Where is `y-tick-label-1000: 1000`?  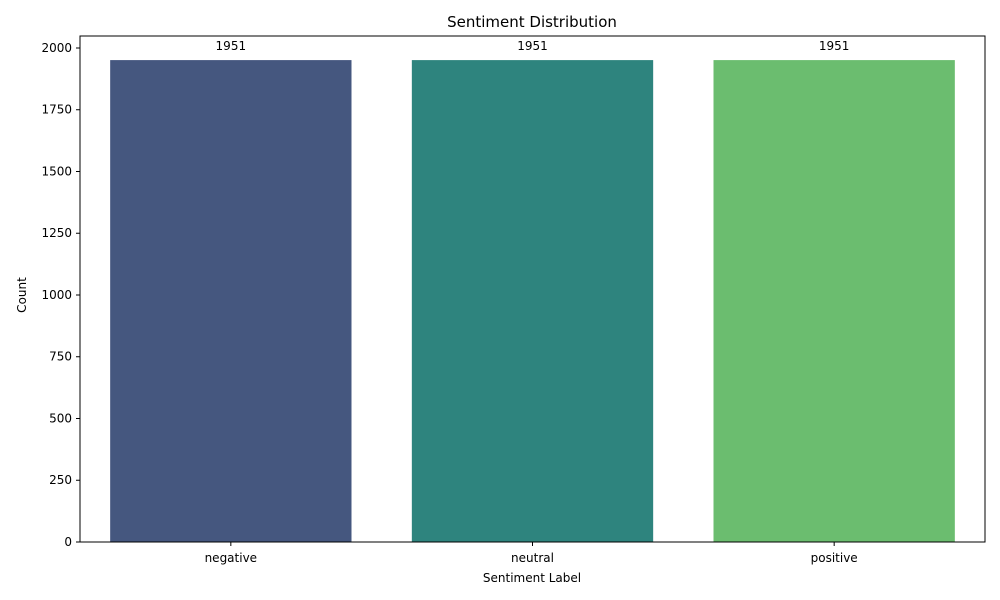 y-tick-label-1000: 1000 is located at coordinates (56, 295).